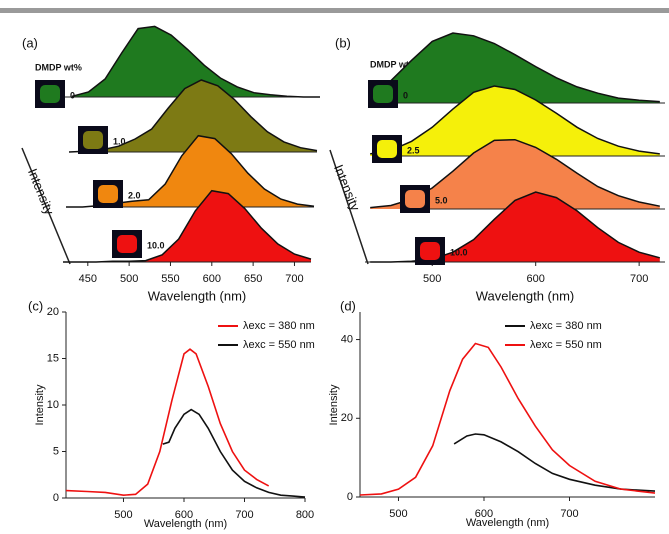  Describe the element at coordinates (441, 200) in the screenshot. I see `series-name: 5.0` at that location.